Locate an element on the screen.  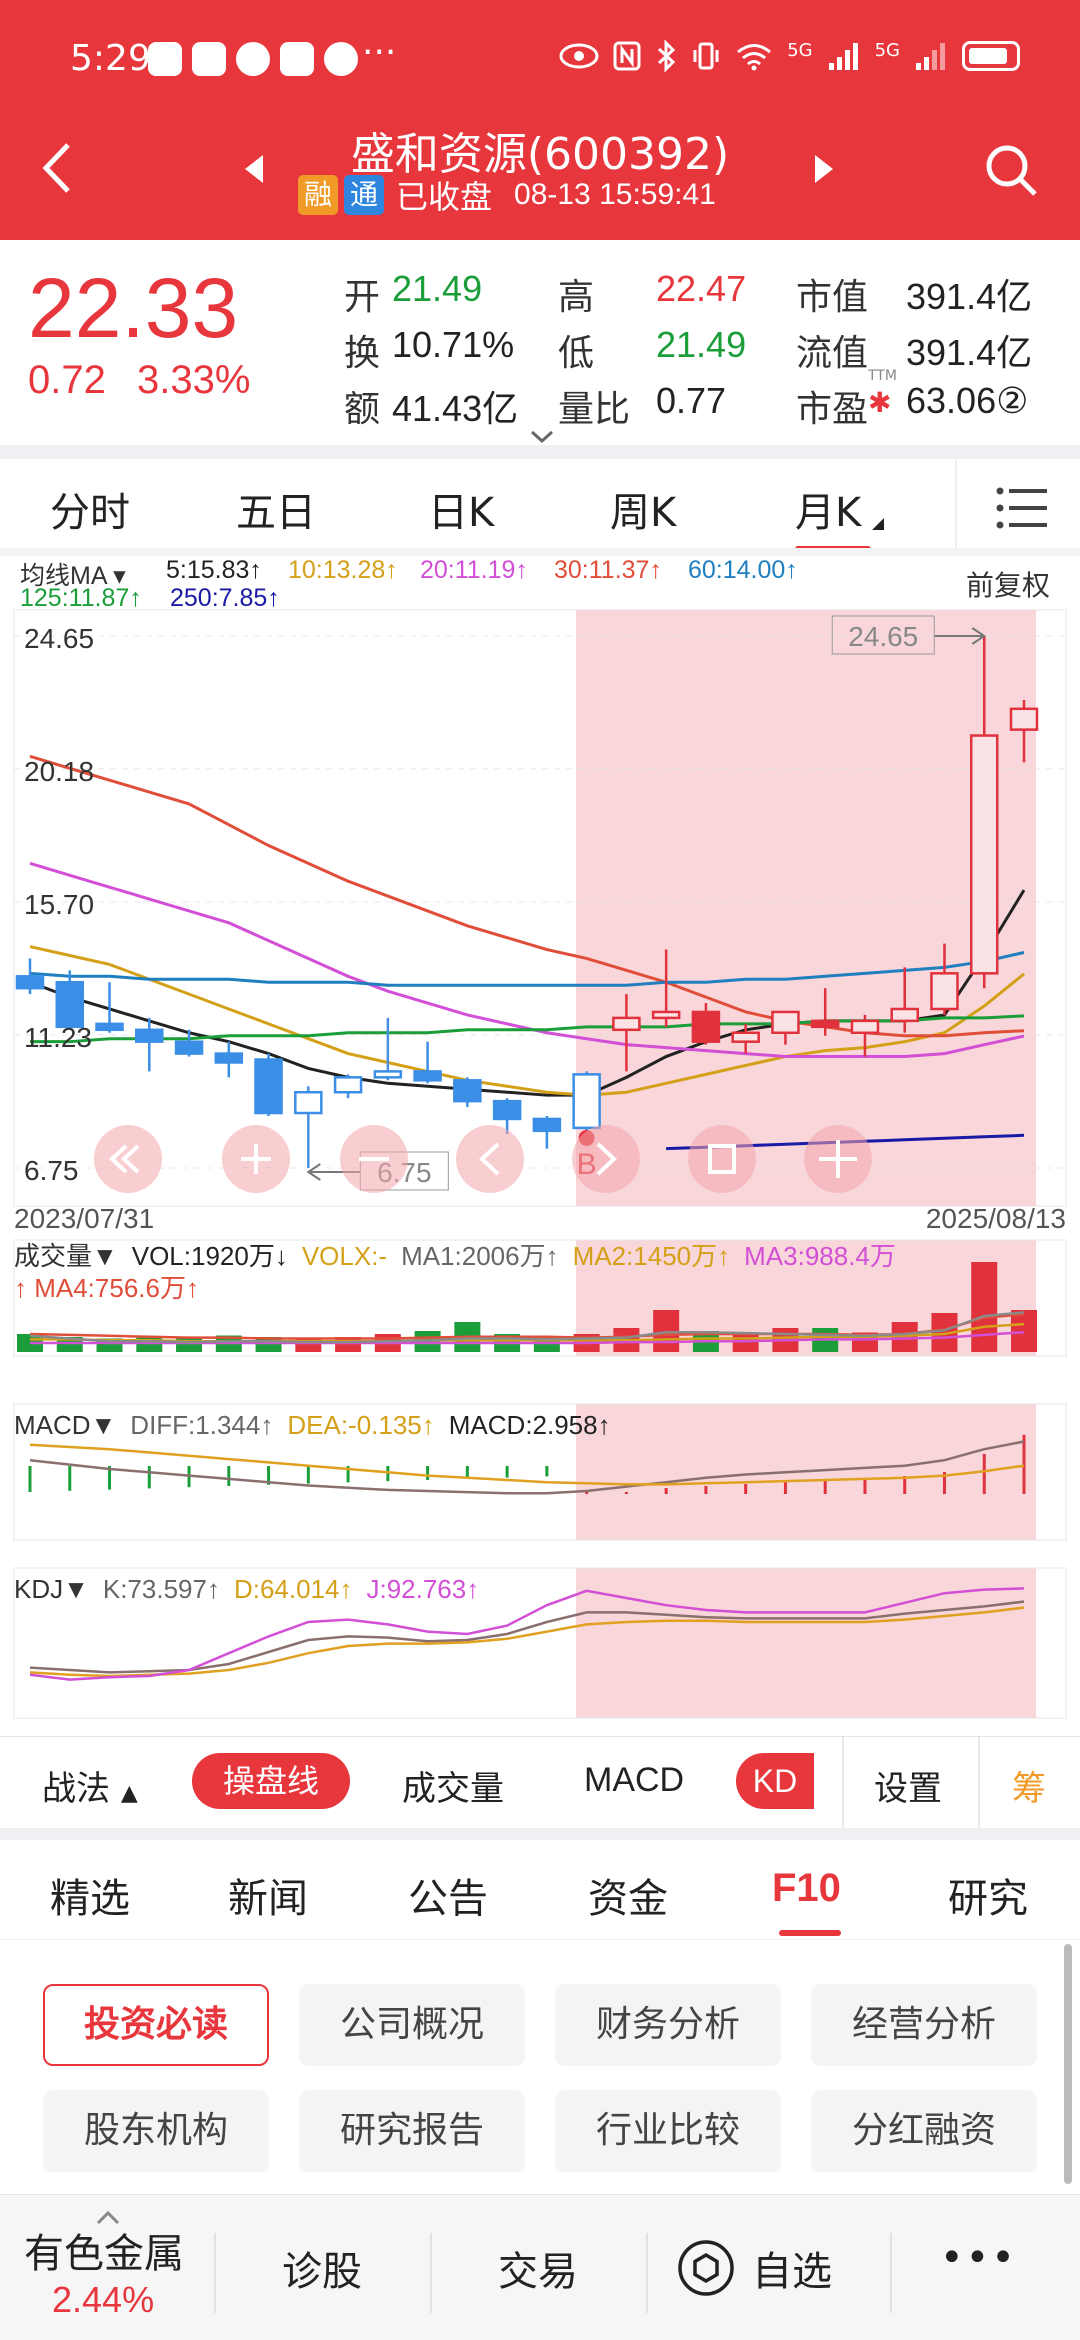
tab-caopanxian: 操盘线 is located at coordinates (271, 1781).